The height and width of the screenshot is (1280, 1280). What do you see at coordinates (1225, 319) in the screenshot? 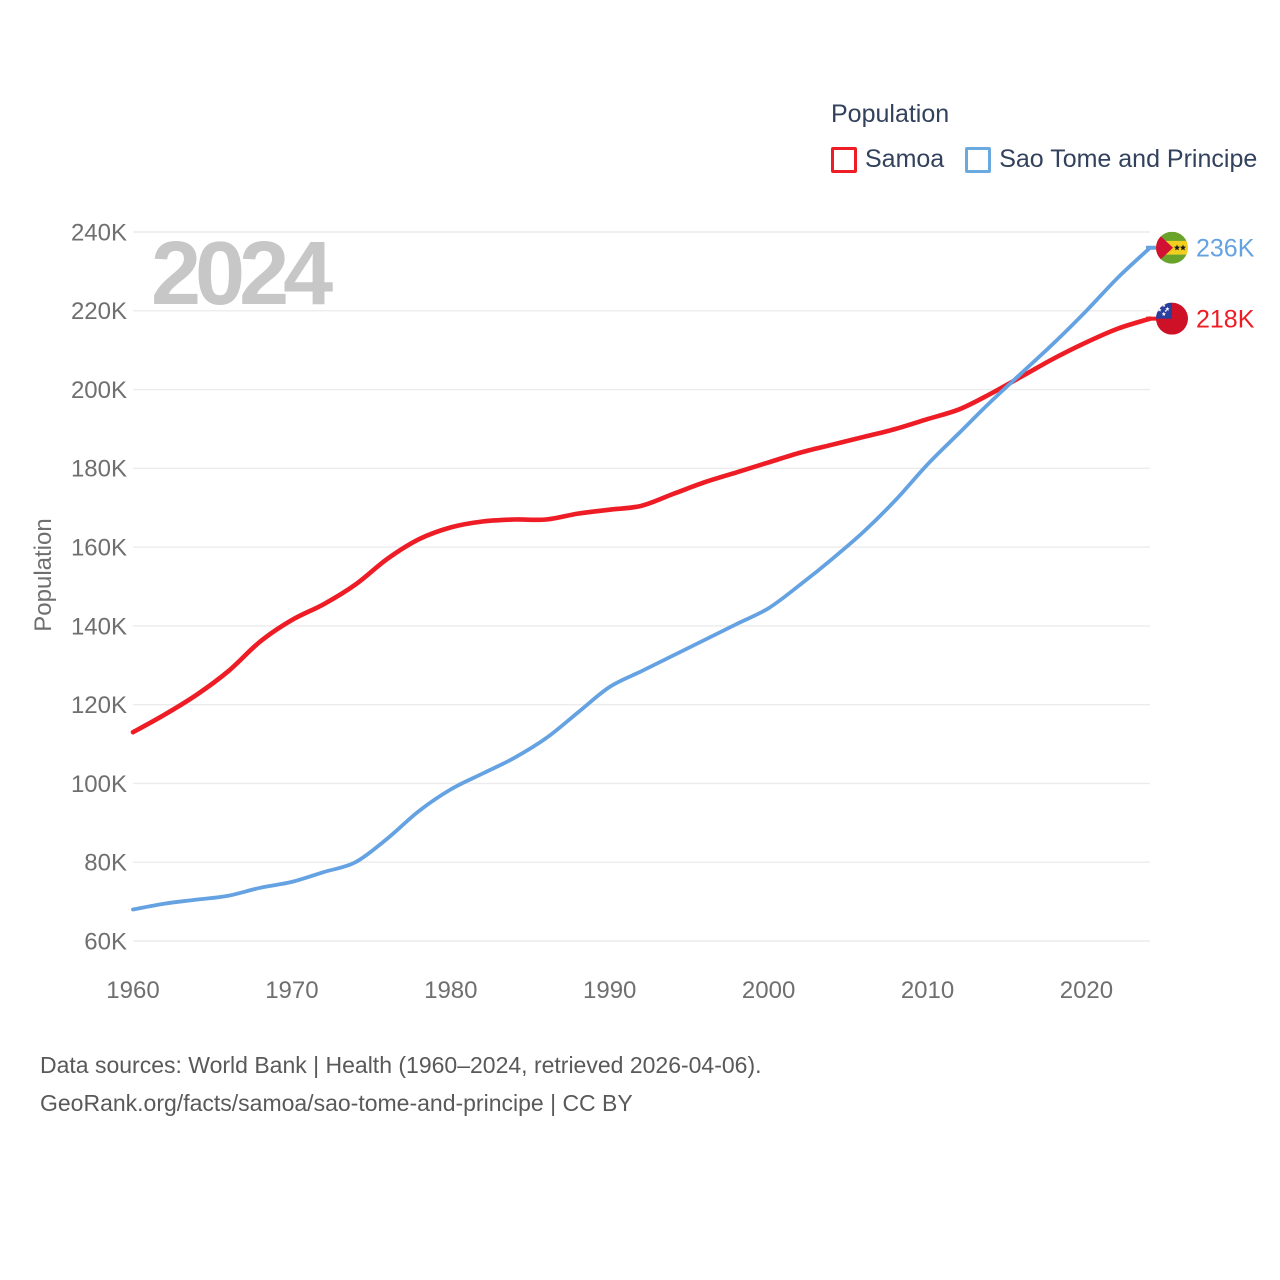
I see `samoa-end-value-label: 218K` at bounding box center [1225, 319].